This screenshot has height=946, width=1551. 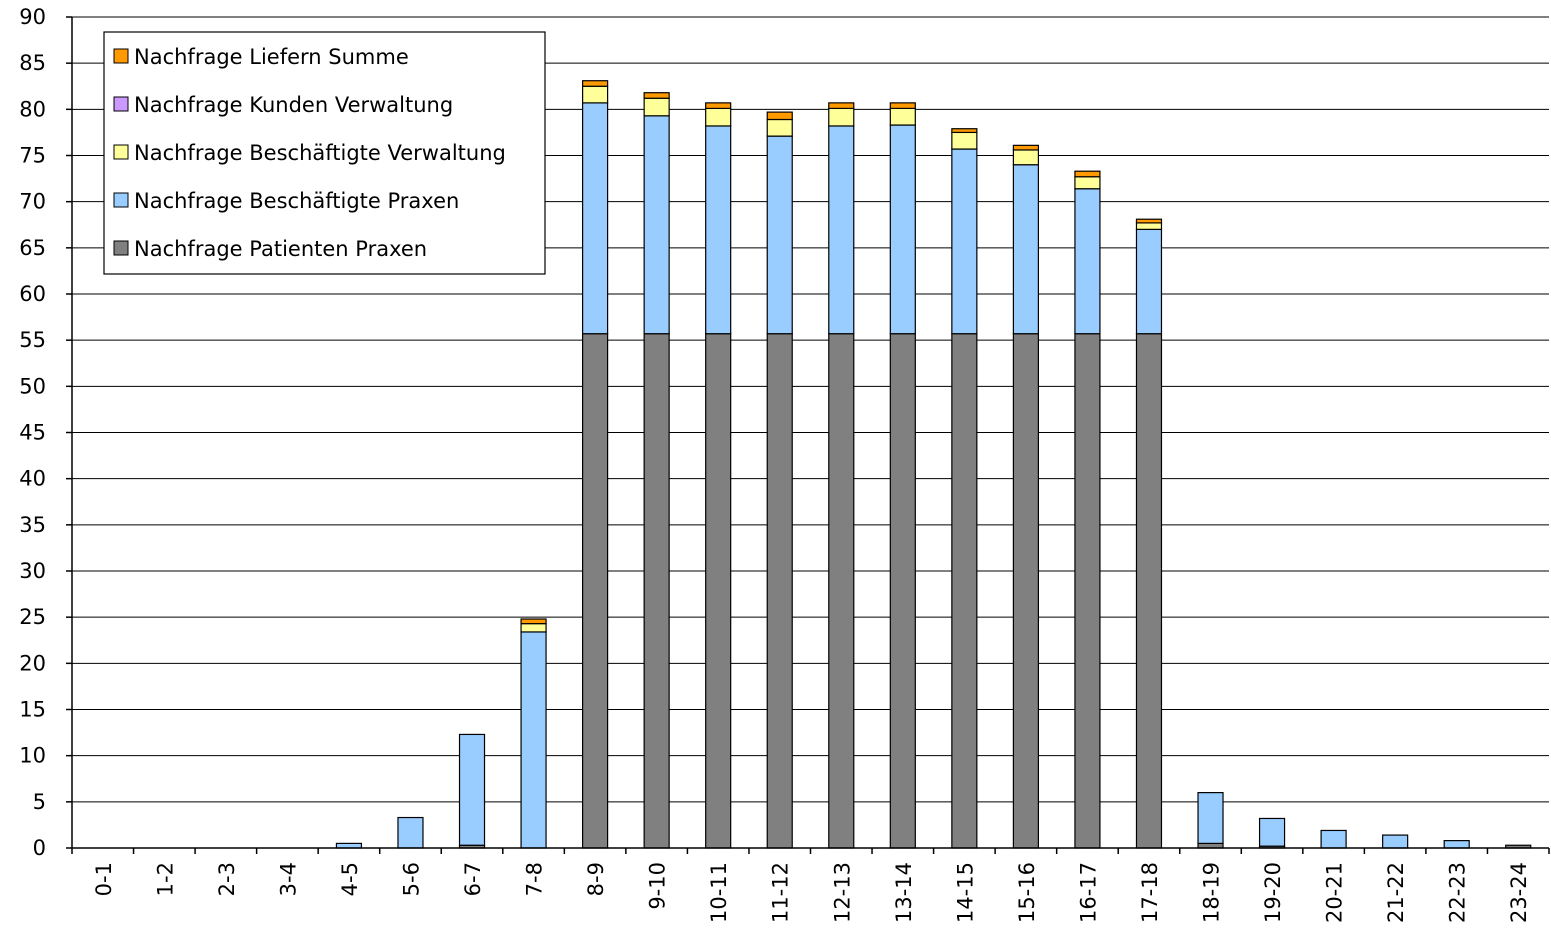 What do you see at coordinates (1150, 892) in the screenshot?
I see `x-tick-label: 17-18` at bounding box center [1150, 892].